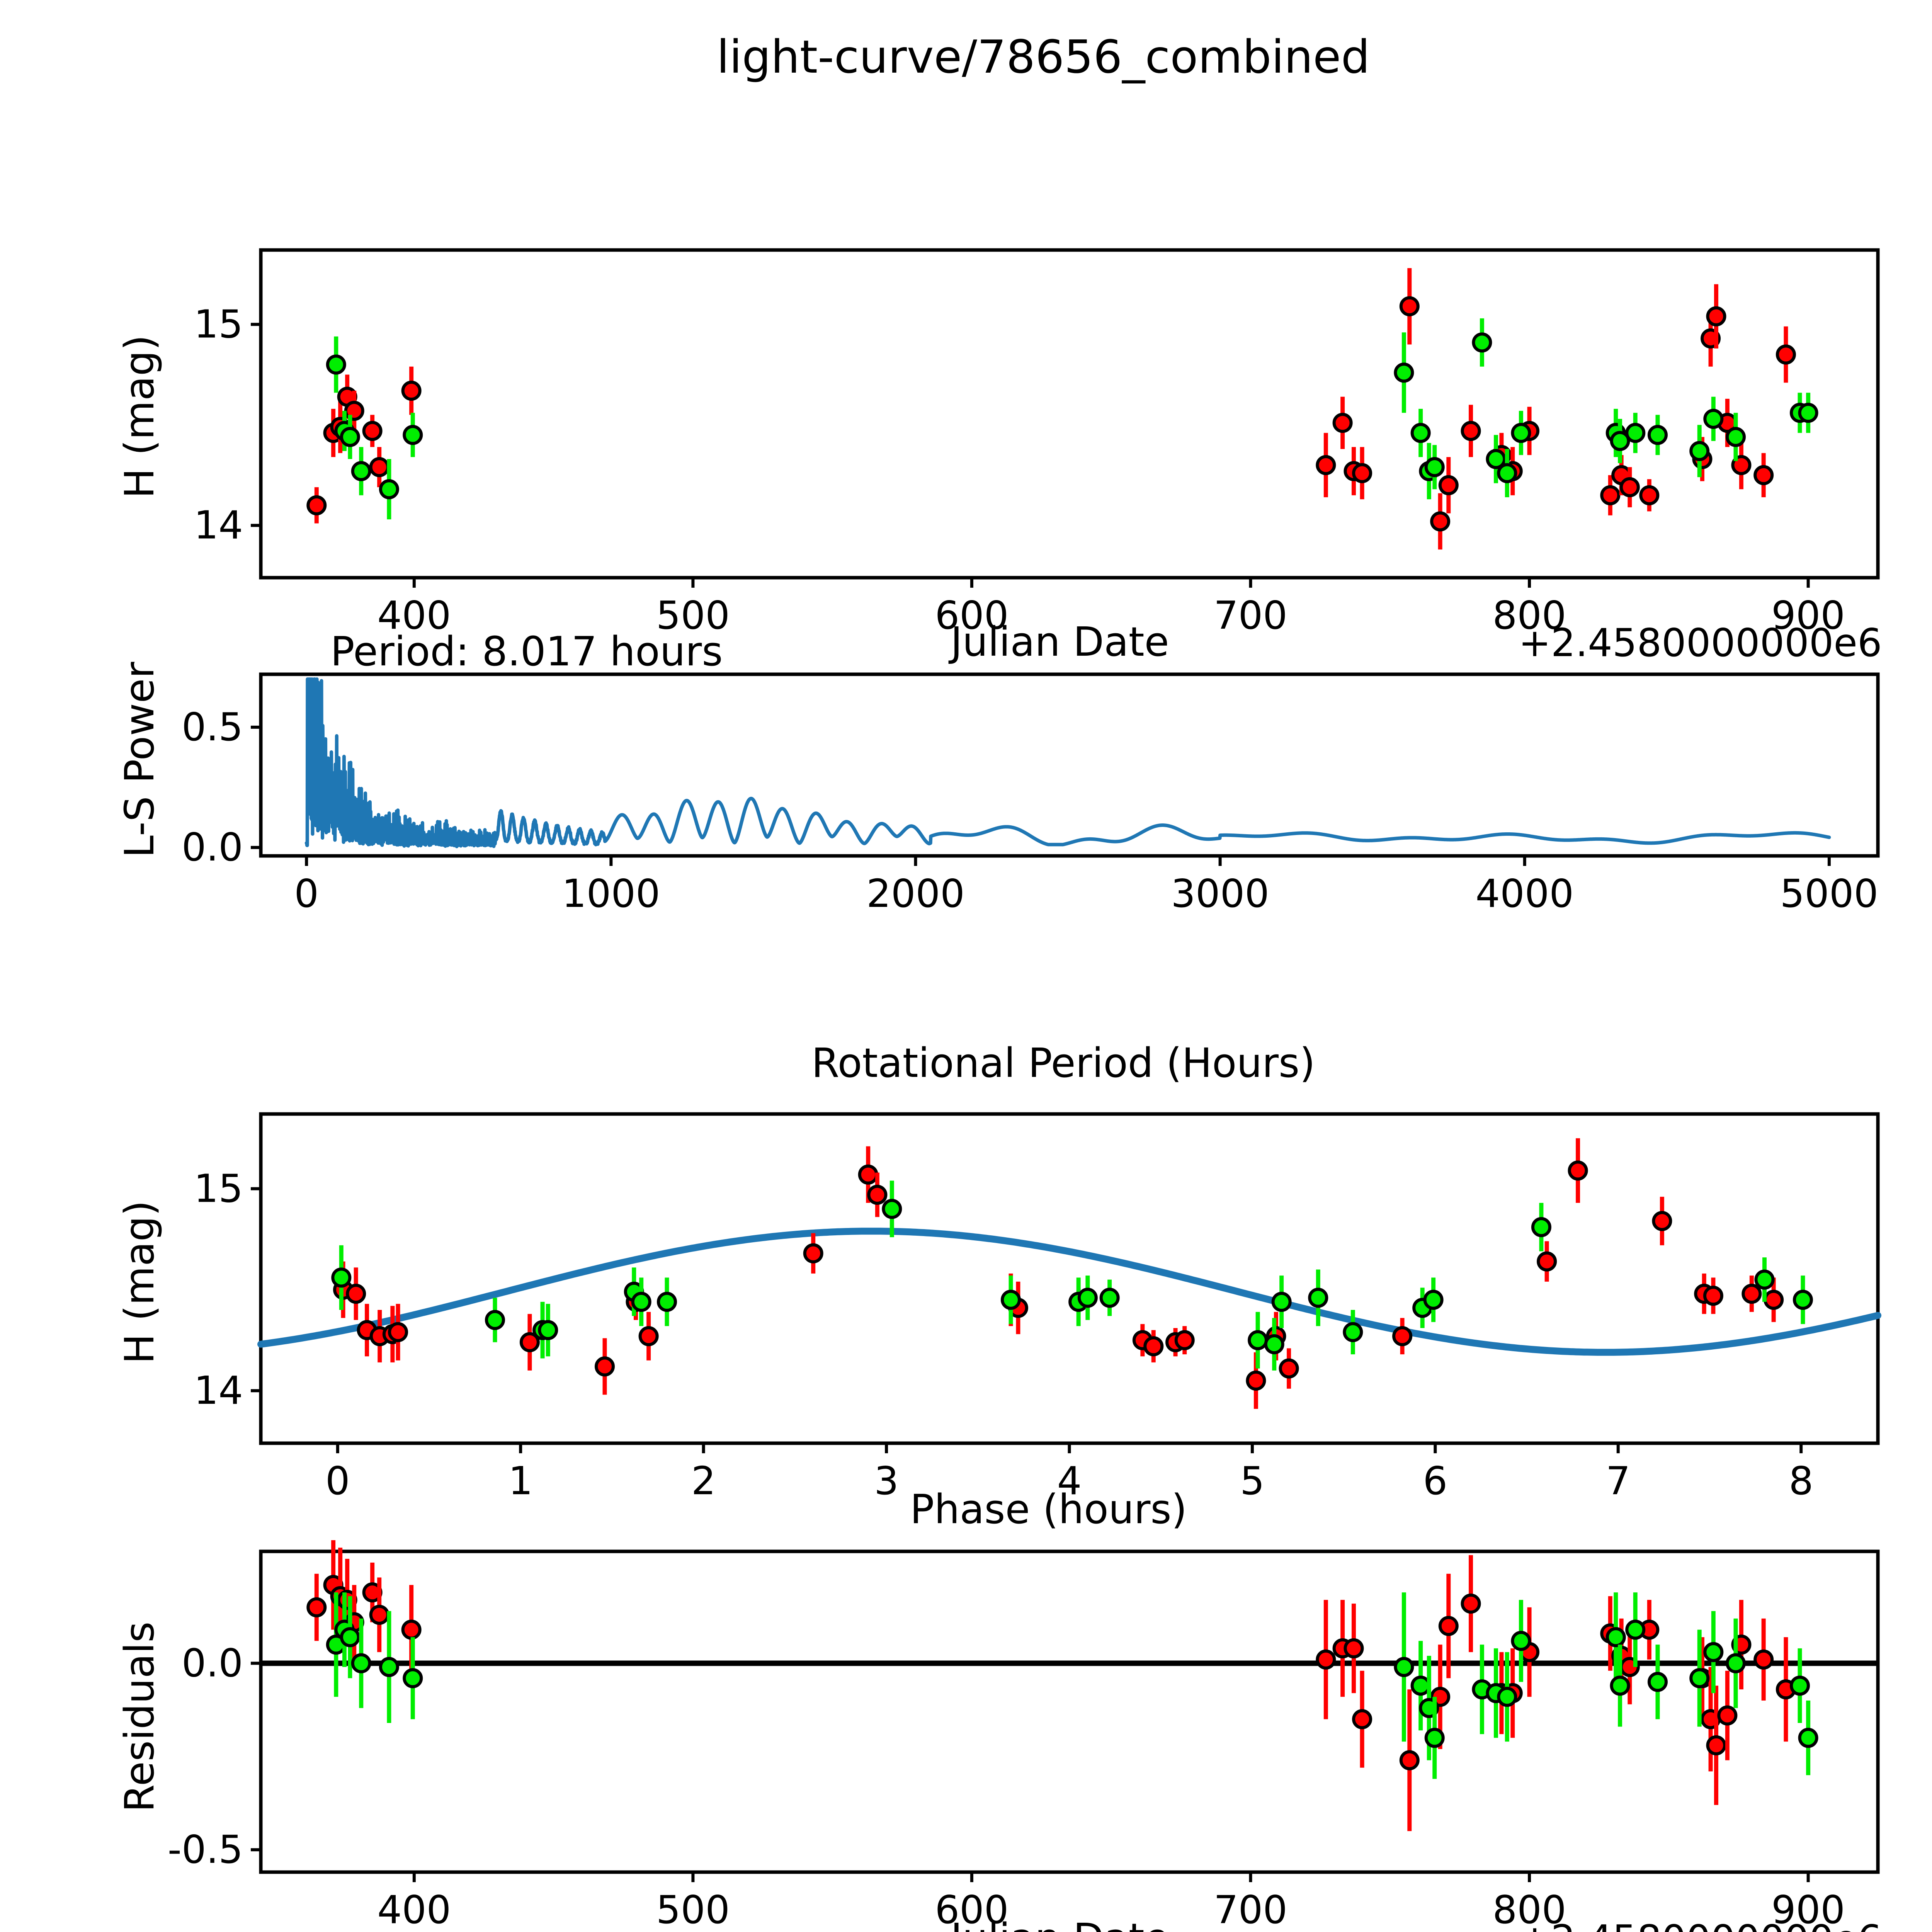 This screenshot has width=1932, height=1932. What do you see at coordinates (1111, 608) in the screenshot?
I see `lightcurve-x-ticks: 400 500 600 700 800 900` at bounding box center [1111, 608].